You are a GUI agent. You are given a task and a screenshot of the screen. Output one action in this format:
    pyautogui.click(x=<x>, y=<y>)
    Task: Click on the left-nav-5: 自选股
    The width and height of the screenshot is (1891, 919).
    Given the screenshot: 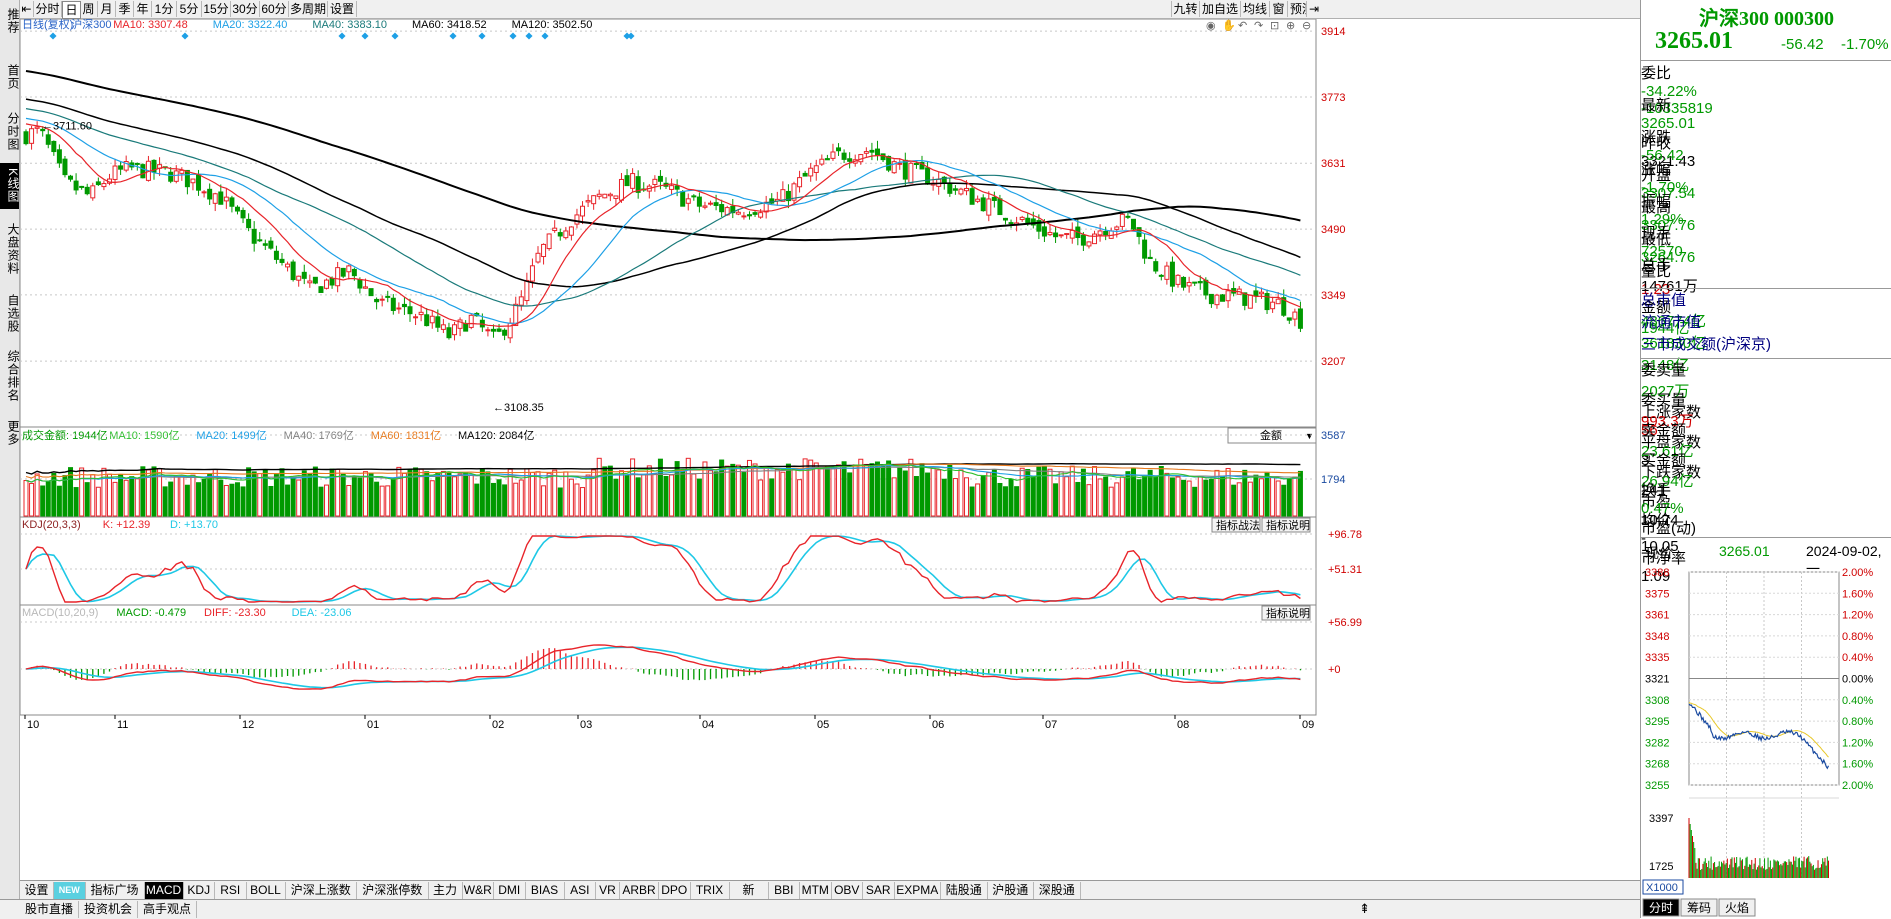 What is the action you would take?
    pyautogui.click(x=13, y=313)
    